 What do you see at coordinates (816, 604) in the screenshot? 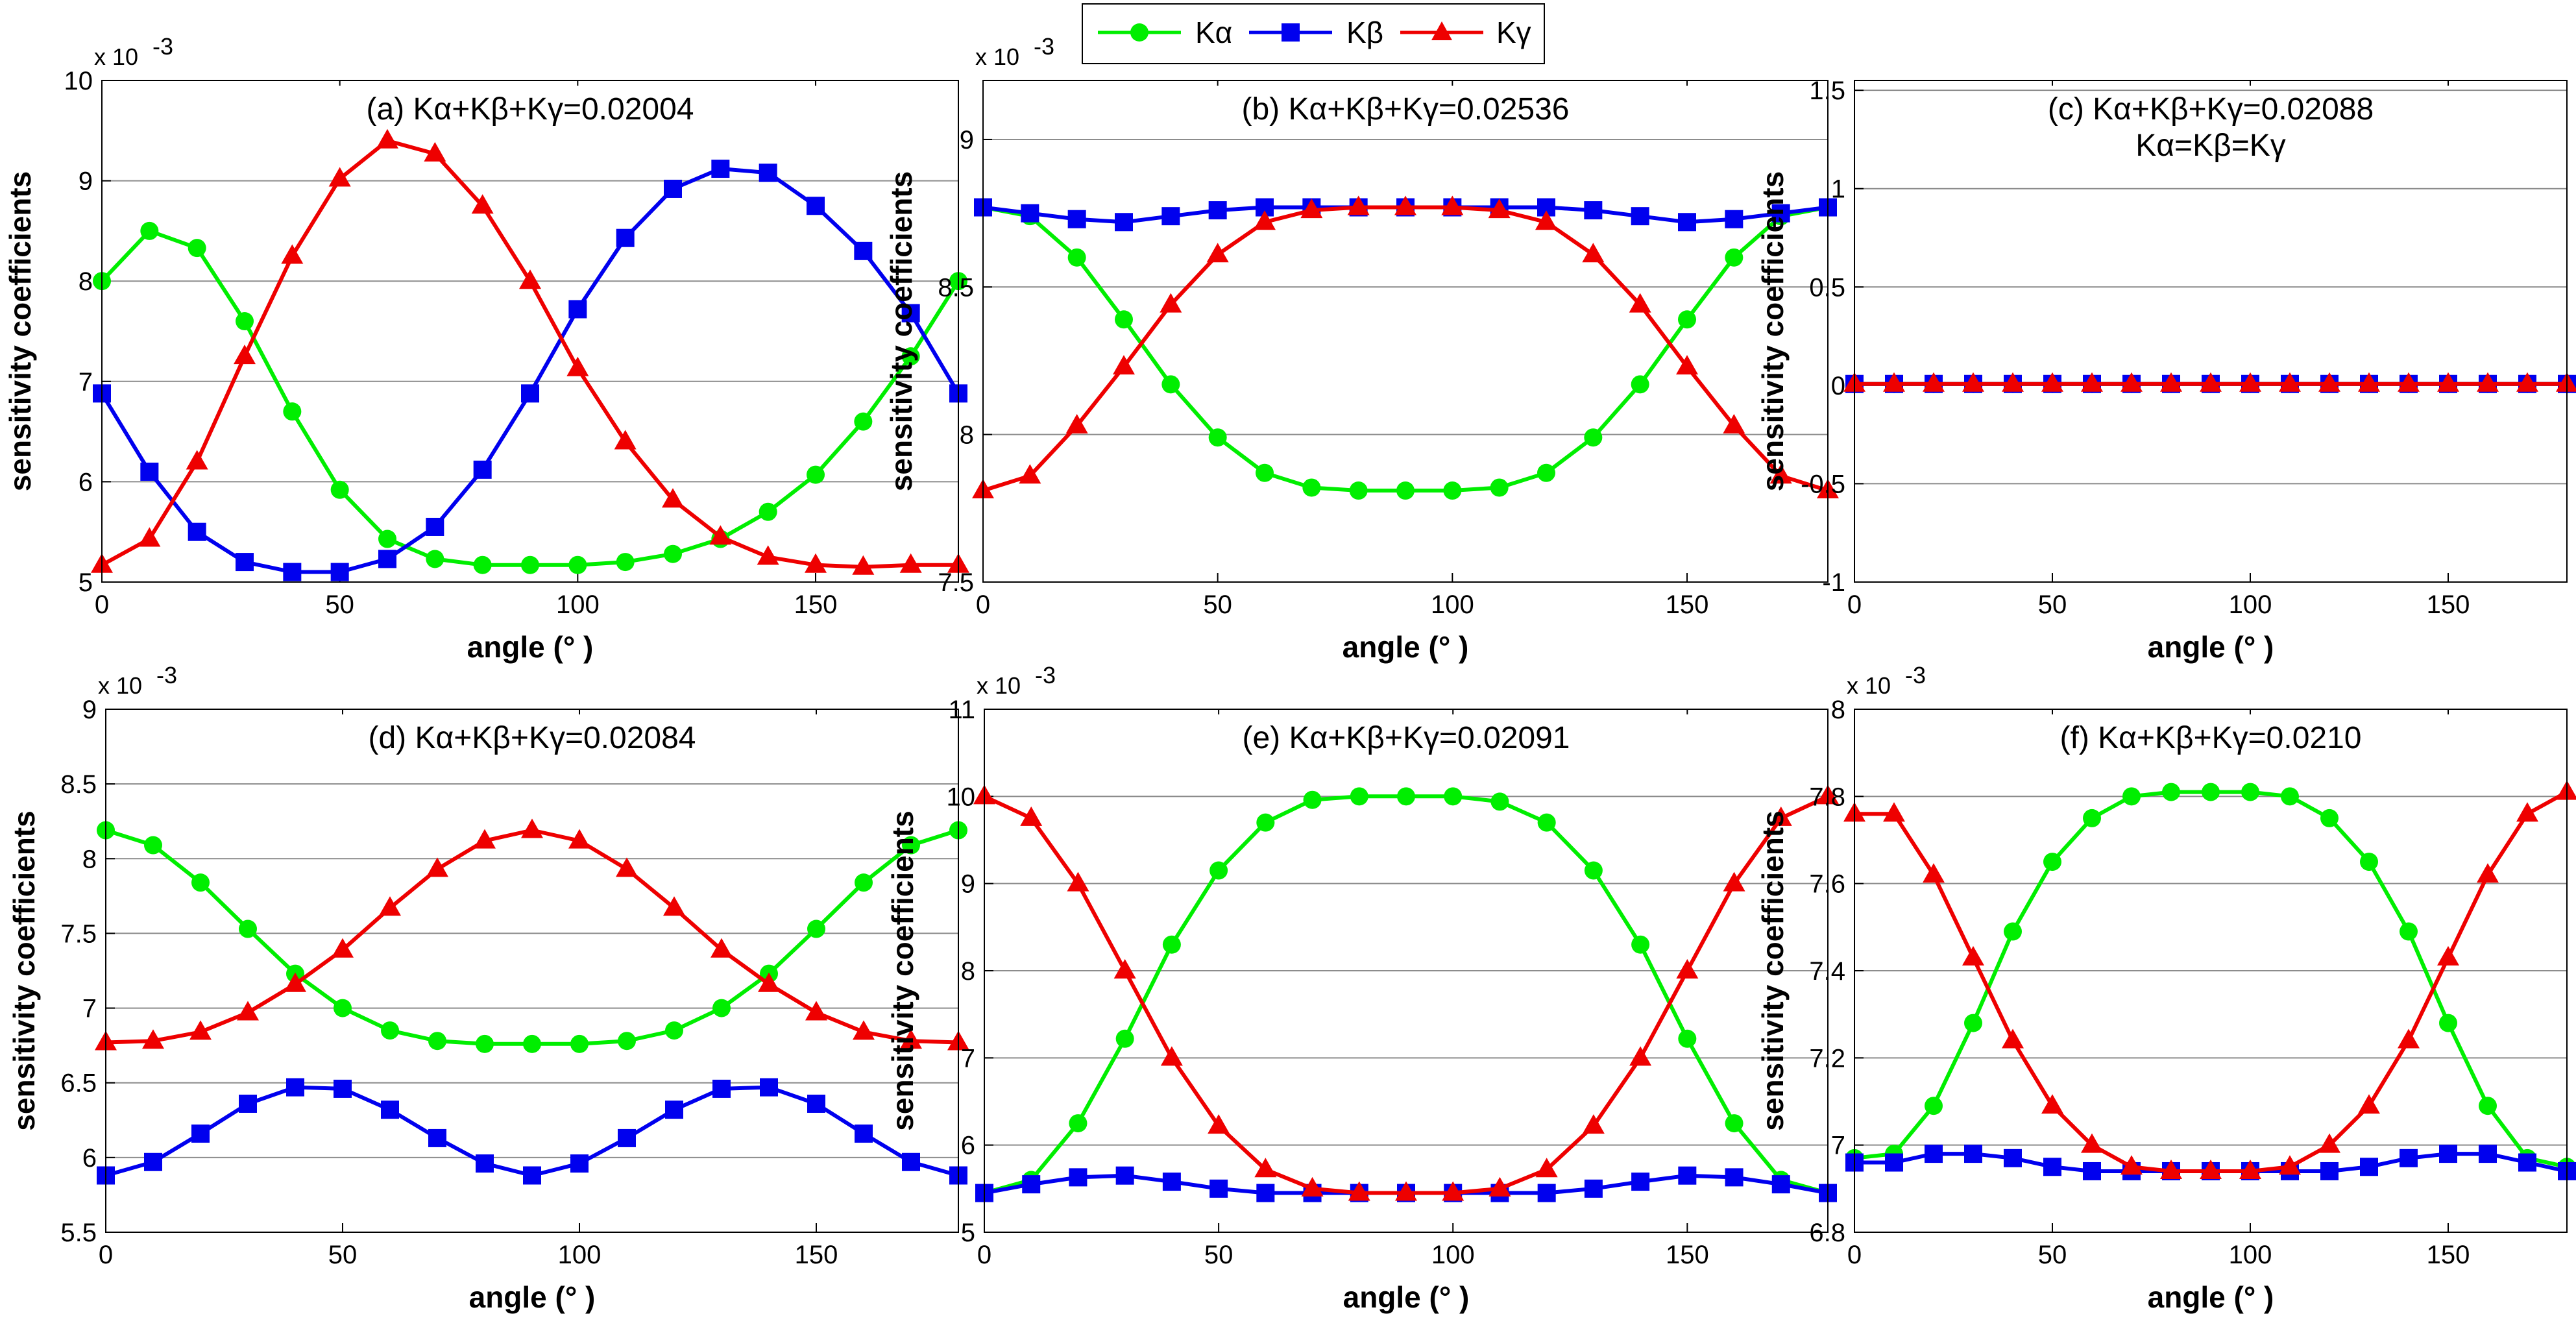
I see `x-tick-label-a: 150` at bounding box center [816, 604].